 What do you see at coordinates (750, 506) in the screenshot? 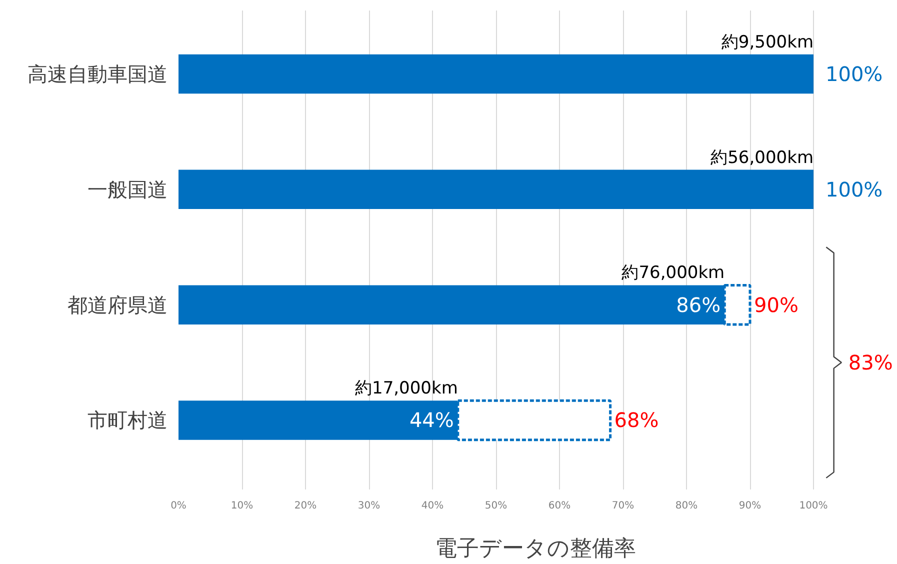
I see `x-tick-label: 90%` at bounding box center [750, 506].